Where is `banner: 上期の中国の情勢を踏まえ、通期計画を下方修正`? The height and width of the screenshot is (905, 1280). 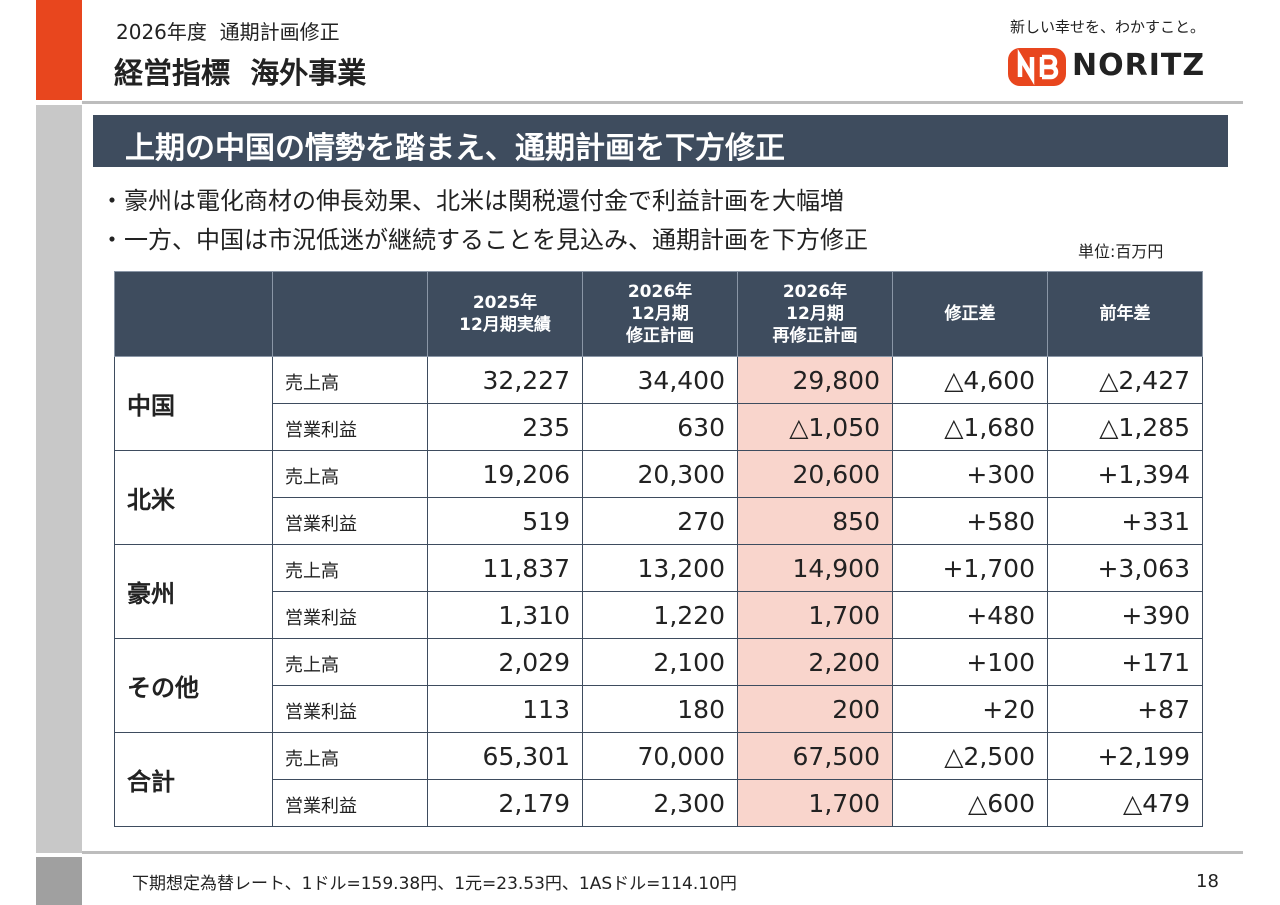
banner: 上期の中国の情勢を踏まえ、通期計画を下方修正 is located at coordinates (660, 141).